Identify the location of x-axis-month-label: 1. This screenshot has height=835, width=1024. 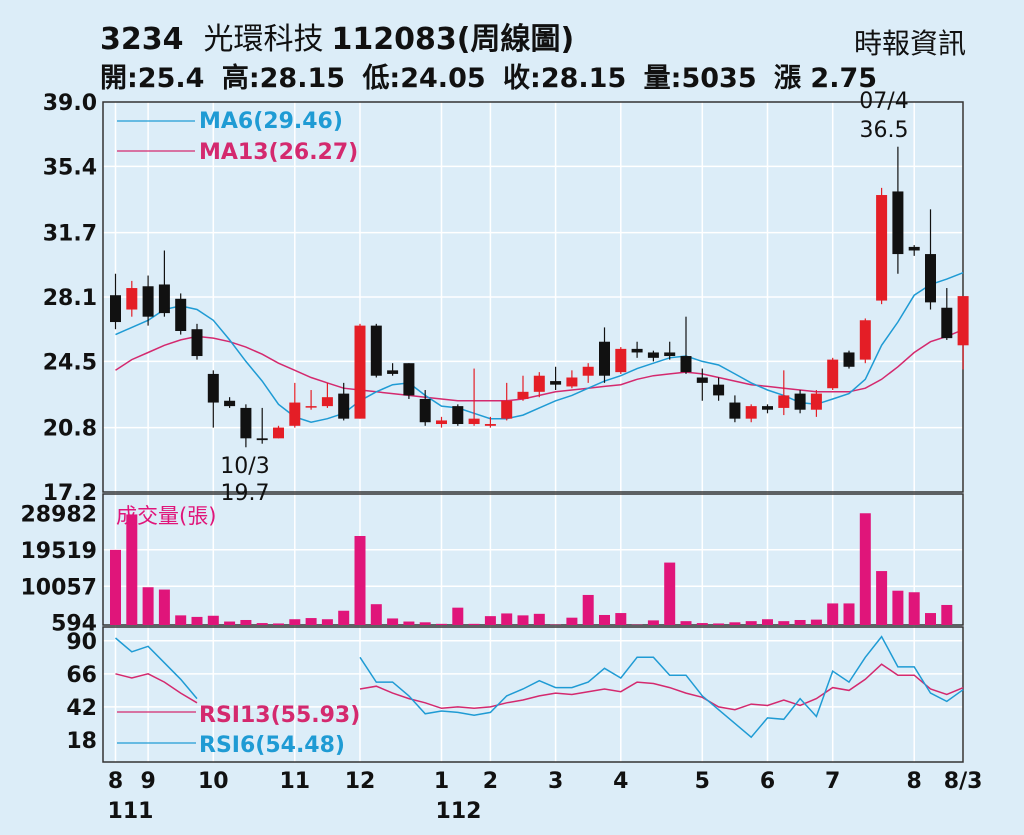
(441, 781).